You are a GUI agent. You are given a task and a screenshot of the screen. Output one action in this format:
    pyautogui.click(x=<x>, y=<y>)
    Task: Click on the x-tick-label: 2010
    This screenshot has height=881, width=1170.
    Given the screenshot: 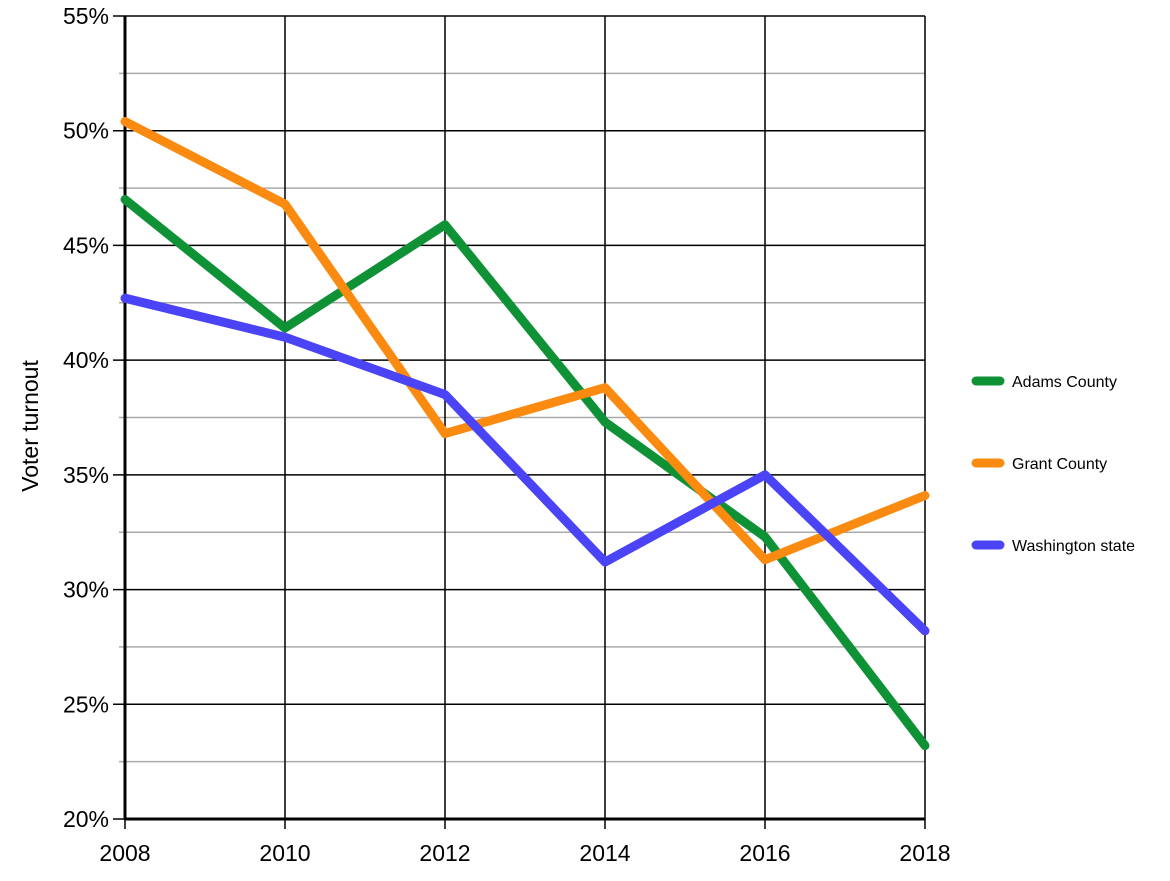 What is the action you would take?
    pyautogui.click(x=284, y=853)
    